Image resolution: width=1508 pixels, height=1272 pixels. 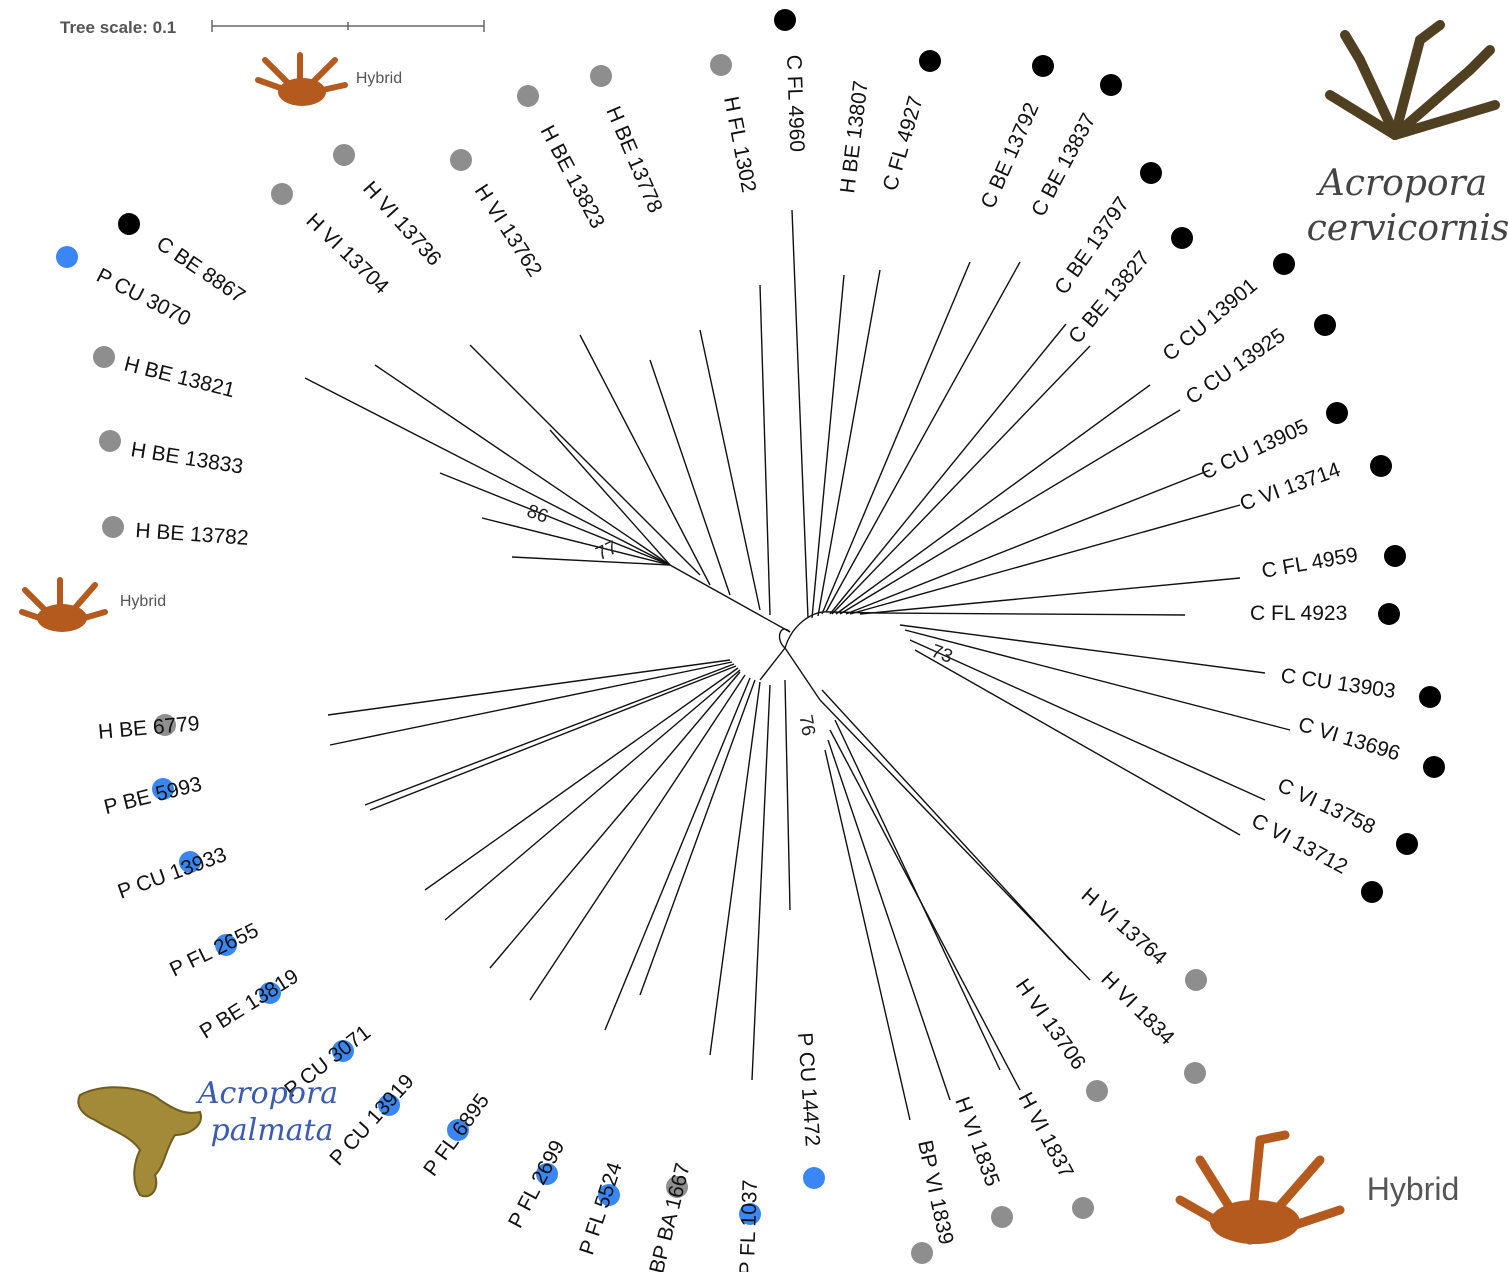 I want to click on taxon-label: C FL 4959, so click(x=1310, y=563).